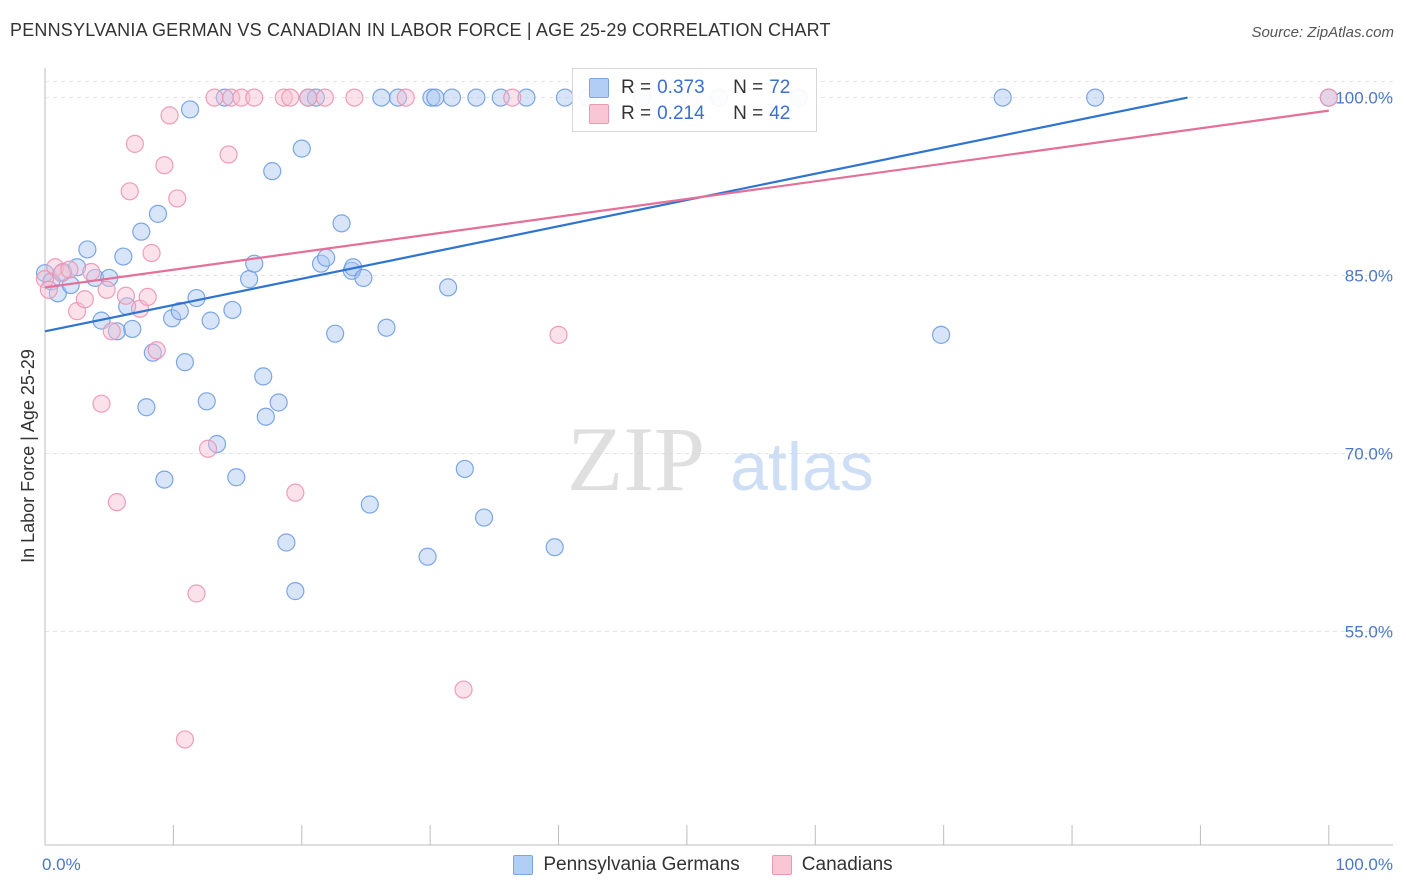  I want to click on y-tick-label: 85.0%, so click(1369, 276).